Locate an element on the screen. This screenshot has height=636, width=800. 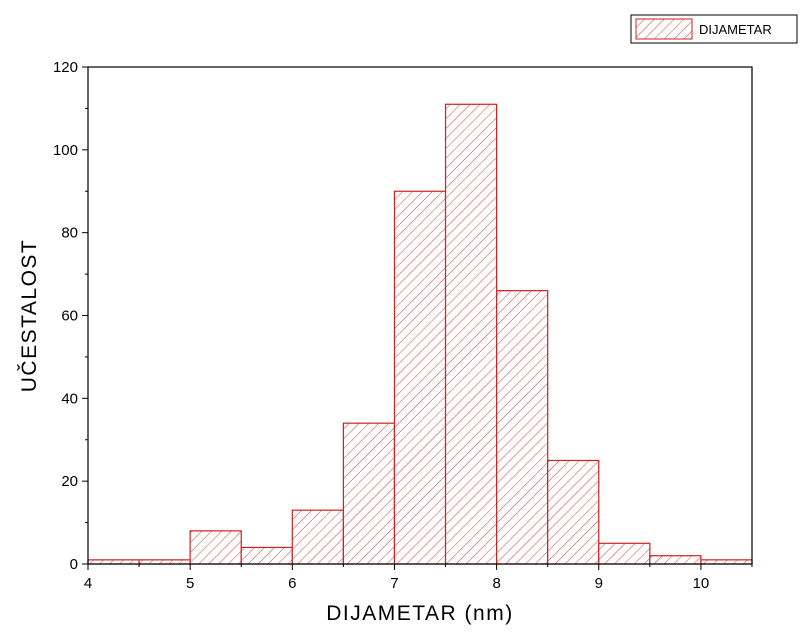
y-ticks-layer: 0 20 40 60 80 100 120 is located at coordinates (70, 316).